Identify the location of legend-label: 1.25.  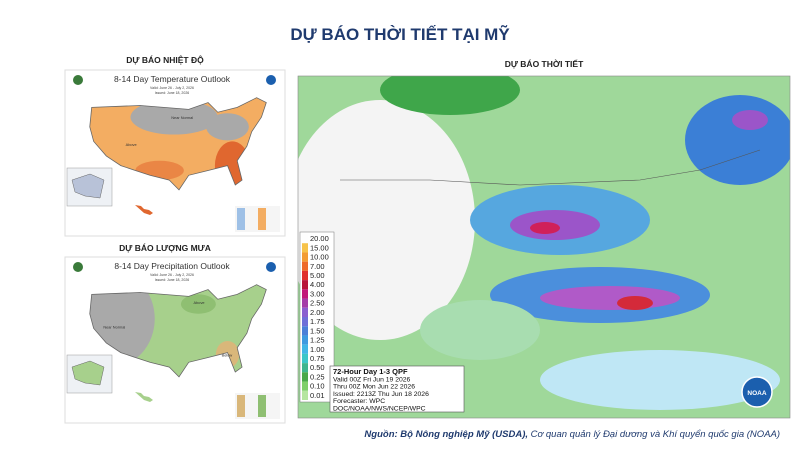
(317, 340).